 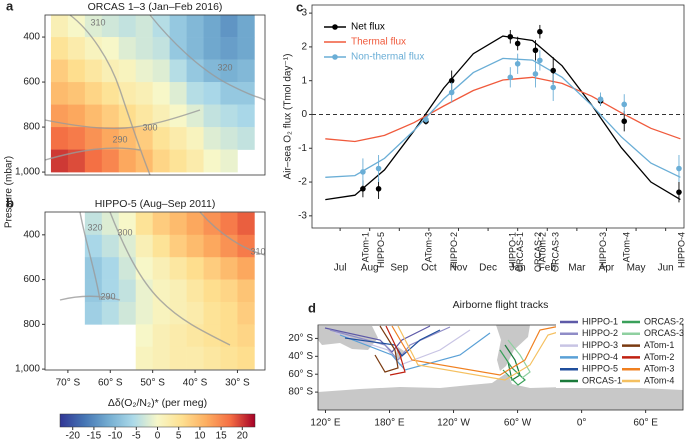 I want to click on campaign-label: ATom-4, so click(x=627, y=247).